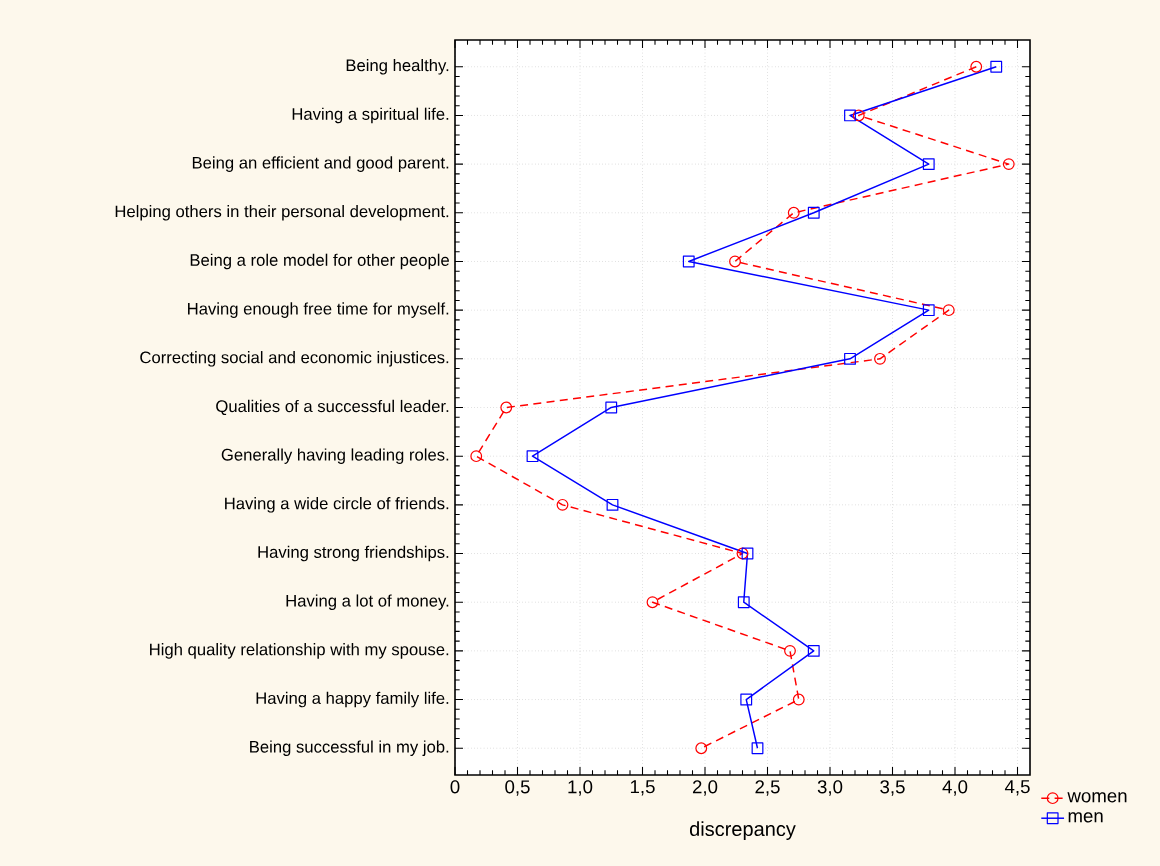 The width and height of the screenshot is (1160, 866). I want to click on y-tick-label: Helping others in their personal development., so click(282, 213).